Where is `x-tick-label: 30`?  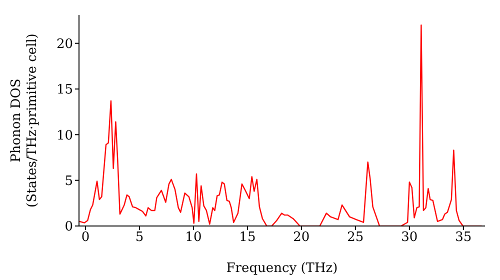
x-tick-label: 30 is located at coordinates (409, 238).